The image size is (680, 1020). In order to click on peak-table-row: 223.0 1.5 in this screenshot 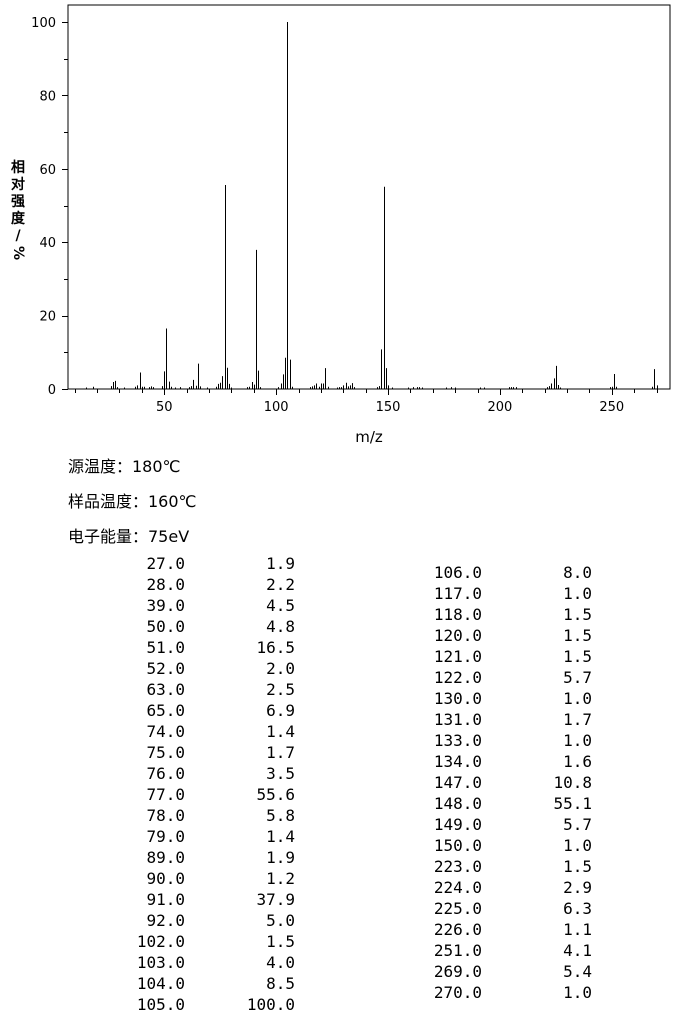, I will do `click(300, 866)`.